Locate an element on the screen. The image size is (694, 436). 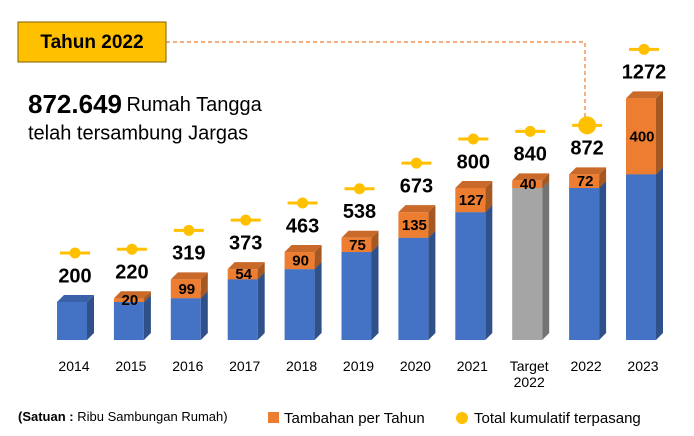
x-tick-label: 2017 is located at coordinates (245, 366).